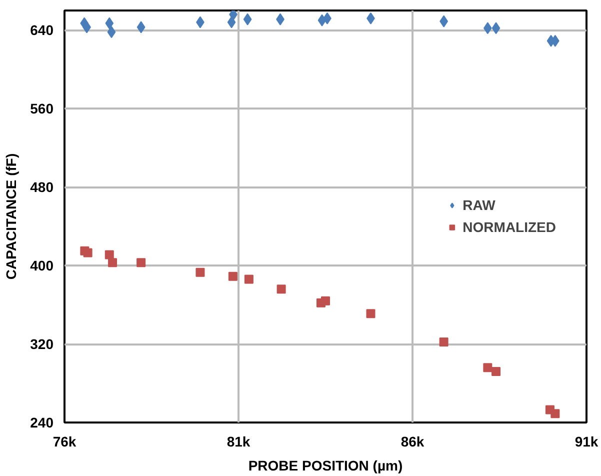 The image size is (601, 476). I want to click on x-tick-label: 81k, so click(238, 442).